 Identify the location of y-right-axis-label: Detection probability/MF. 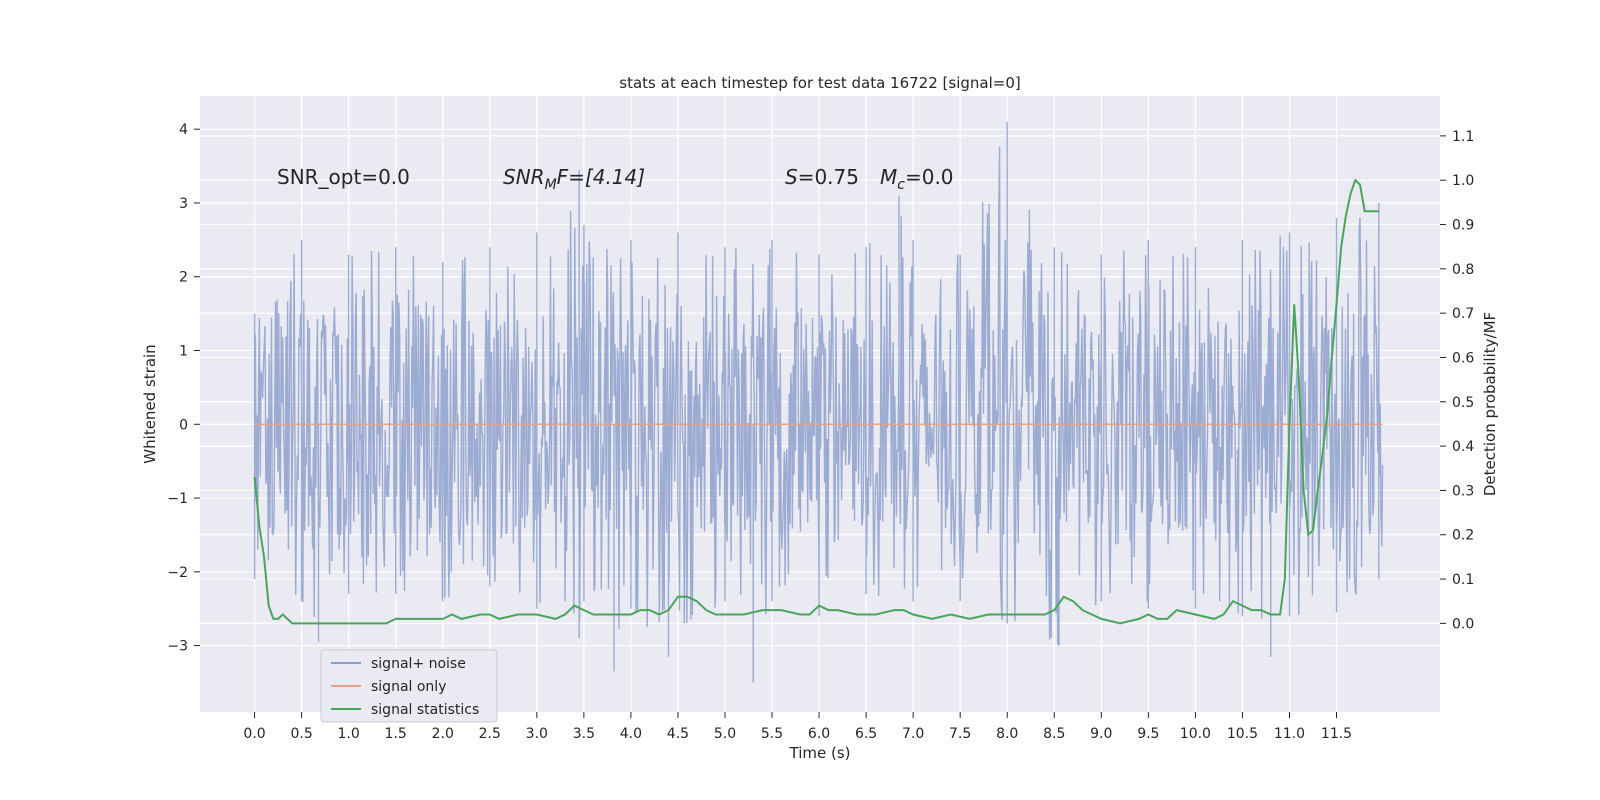
(1490, 404).